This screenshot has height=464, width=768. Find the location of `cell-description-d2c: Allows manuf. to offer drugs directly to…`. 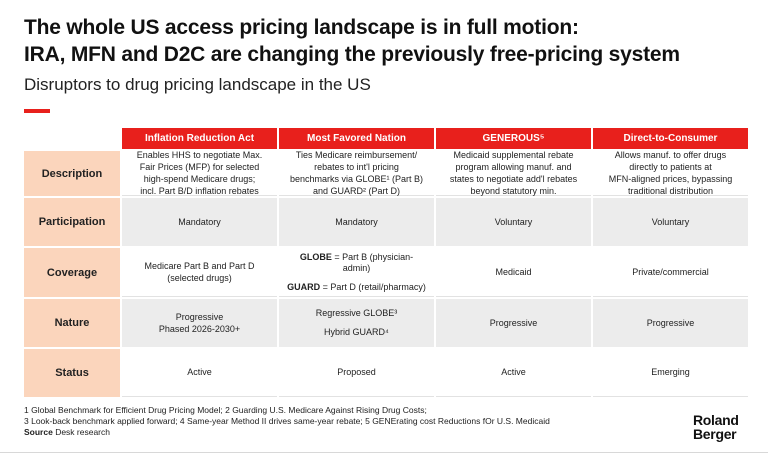

cell-description-d2c: Allows manuf. to offer drugs directly to… is located at coordinates (670, 172).